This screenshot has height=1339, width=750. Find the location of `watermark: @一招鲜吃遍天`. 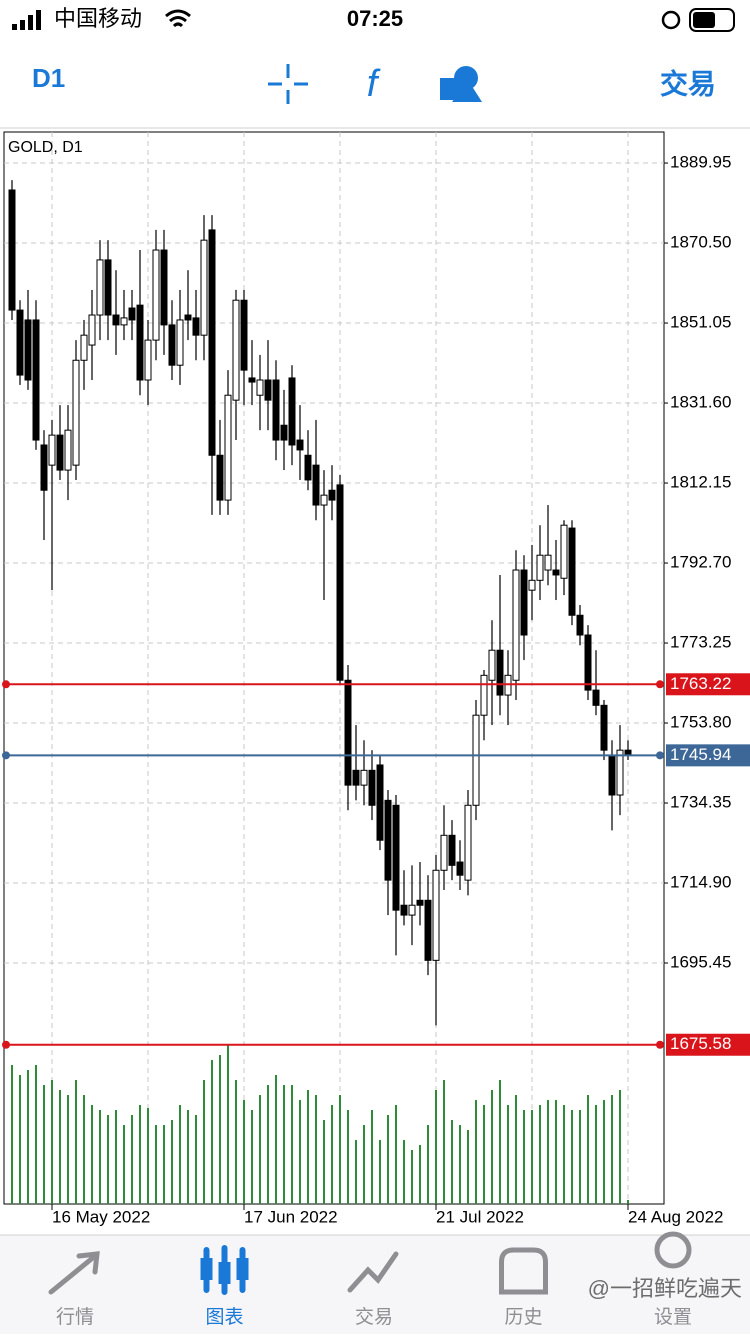

watermark: @一招鲜吃遍天 is located at coordinates (665, 1288).